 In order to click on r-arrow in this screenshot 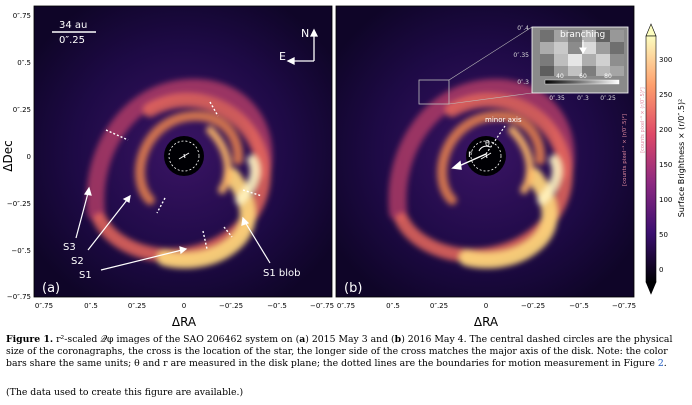, I will do `click(469, 161)`.